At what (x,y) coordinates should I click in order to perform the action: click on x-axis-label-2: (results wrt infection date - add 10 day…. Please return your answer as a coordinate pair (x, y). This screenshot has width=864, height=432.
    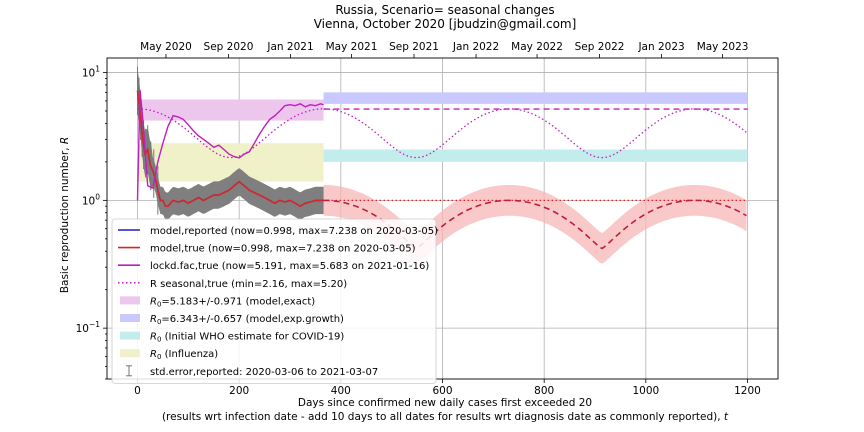
    Looking at the image, I should click on (445, 417).